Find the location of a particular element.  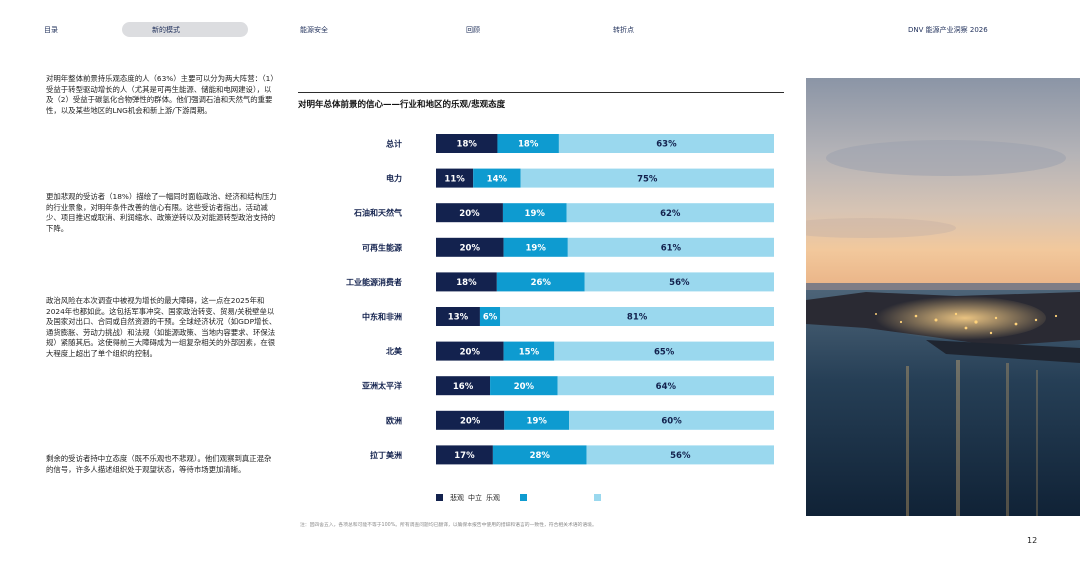

data-label-pessimistic: 13% is located at coordinates (458, 318).